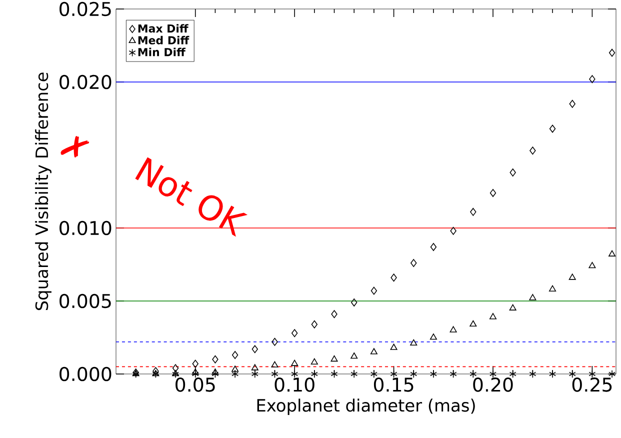  Describe the element at coordinates (195, 385) in the screenshot. I see `x-tick-label: 0.05` at that location.